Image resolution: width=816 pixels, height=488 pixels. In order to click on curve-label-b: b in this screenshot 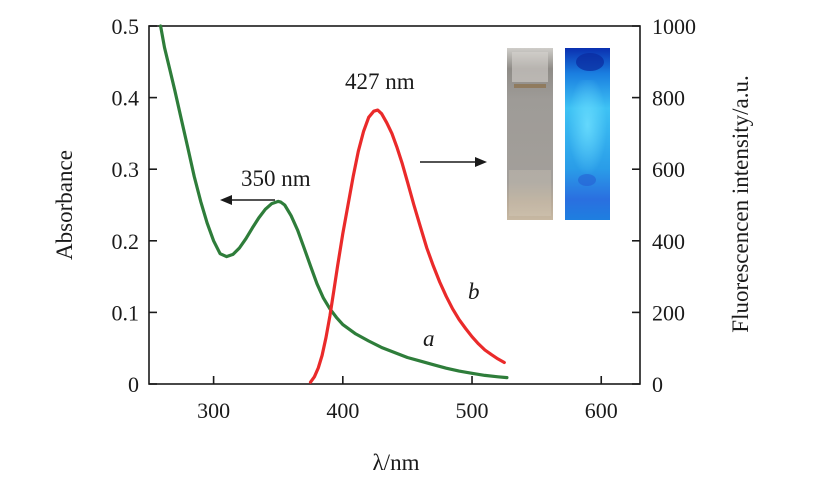, I will do `click(474, 291)`.